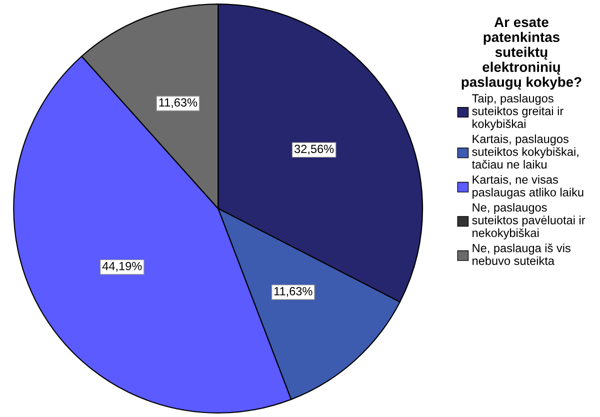 The height and width of the screenshot is (417, 600). Describe the element at coordinates (522, 53) in the screenshot. I see `legend-title: Ar esate patenkintas suteiktų elektroninių paslaugų kokybe?` at that location.